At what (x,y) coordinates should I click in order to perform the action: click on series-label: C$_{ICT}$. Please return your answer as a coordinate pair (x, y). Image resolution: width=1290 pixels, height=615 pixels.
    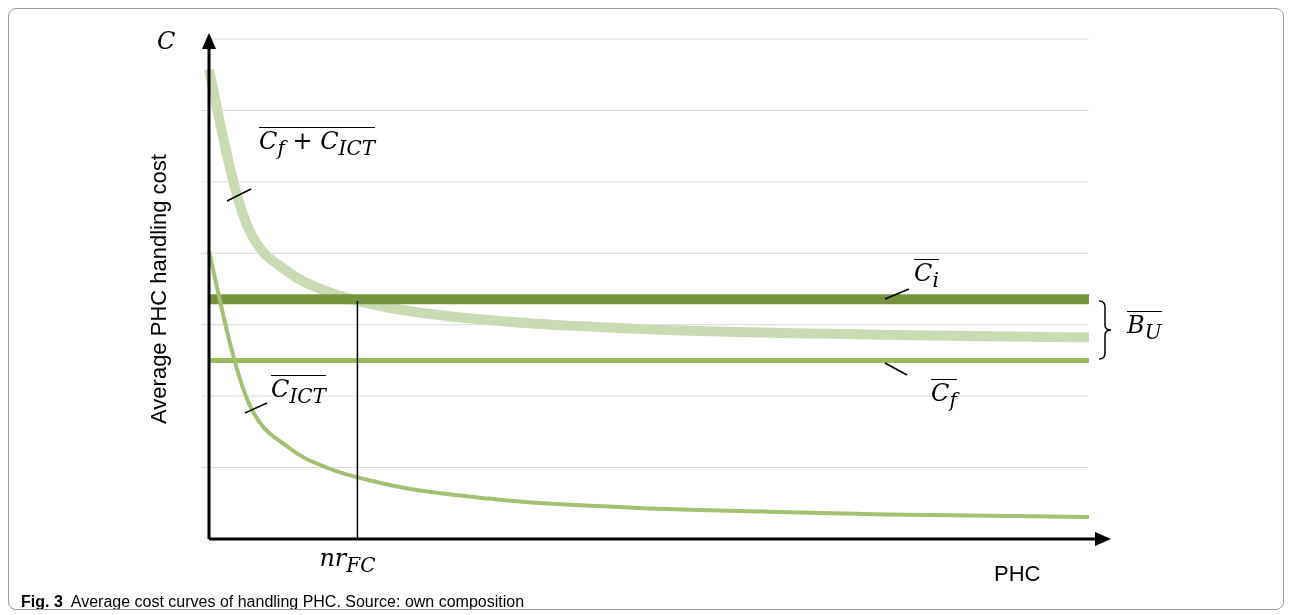
    Looking at the image, I should click on (298, 392).